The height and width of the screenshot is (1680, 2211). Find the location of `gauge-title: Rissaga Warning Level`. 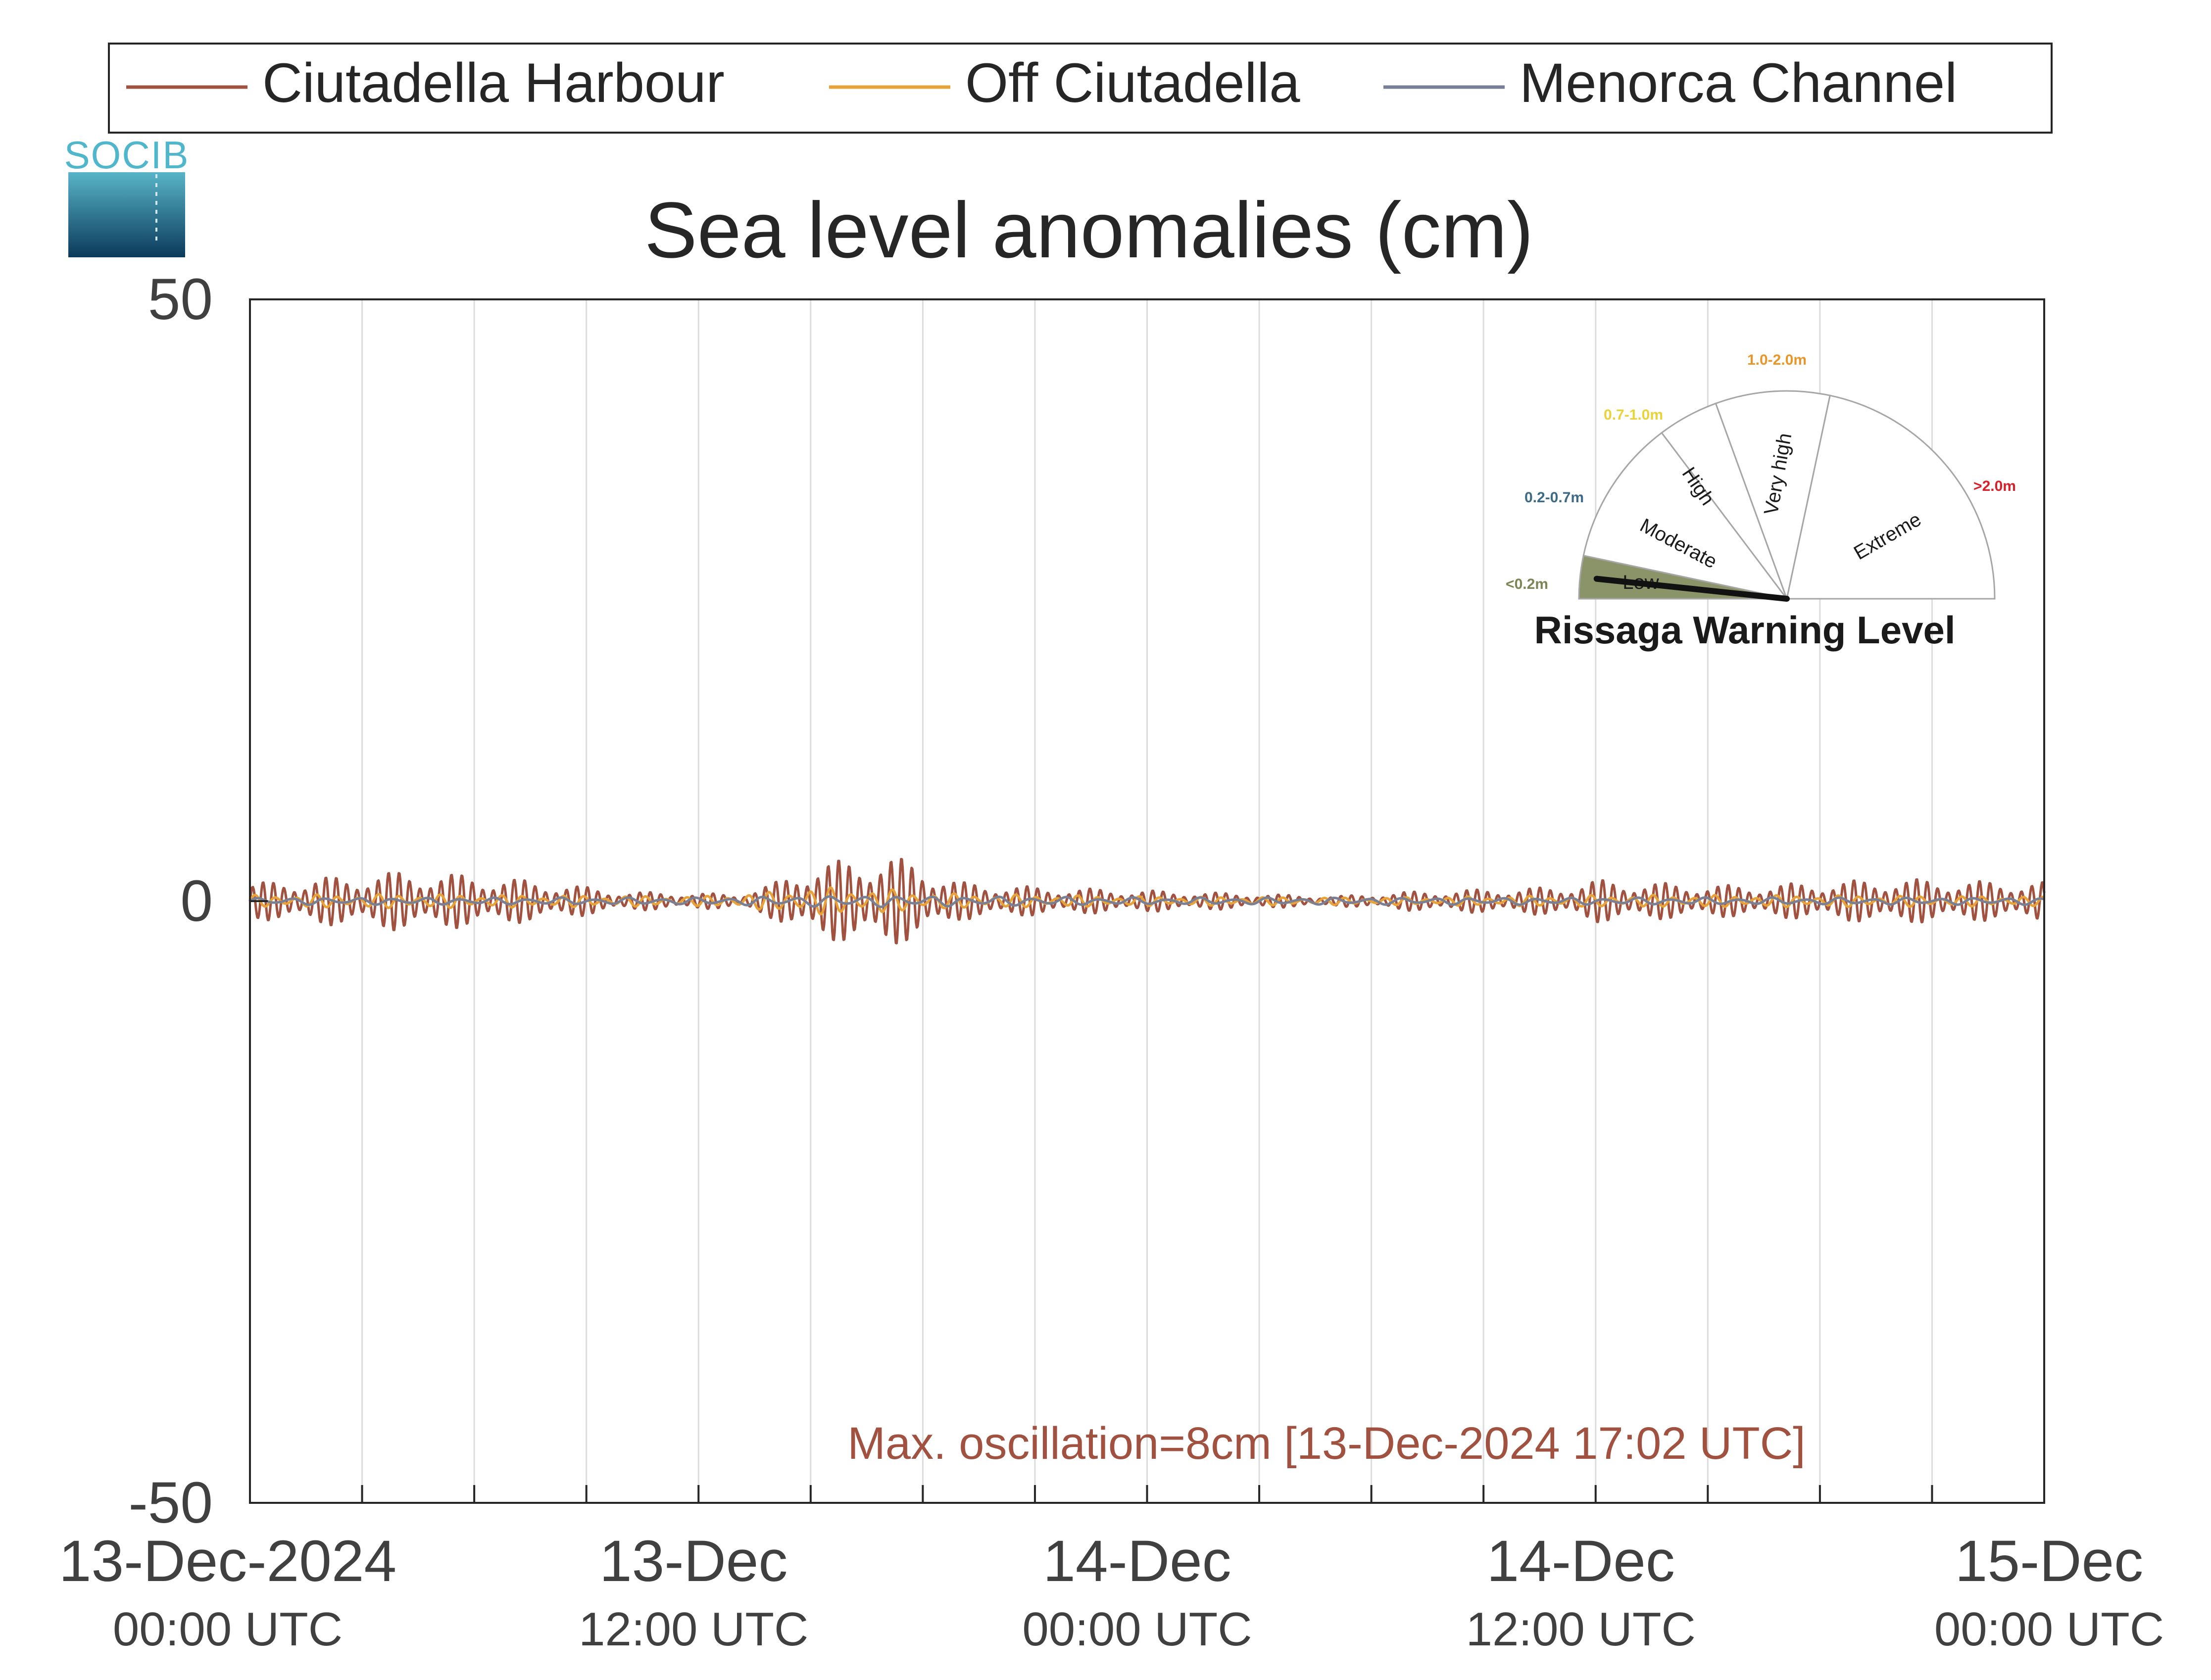

gauge-title: Rissaga Warning Level is located at coordinates (1744, 630).